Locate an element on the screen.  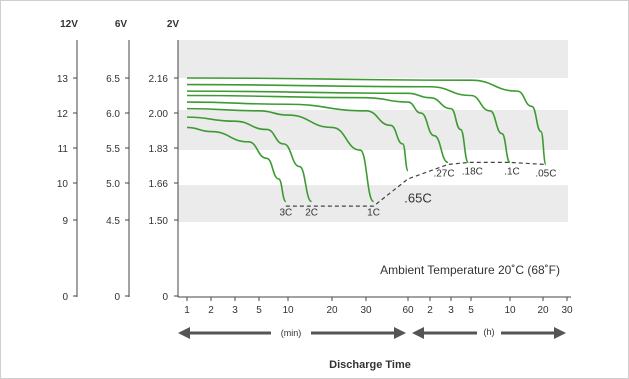
axis-6v-header: 6V is located at coordinates (121, 24).